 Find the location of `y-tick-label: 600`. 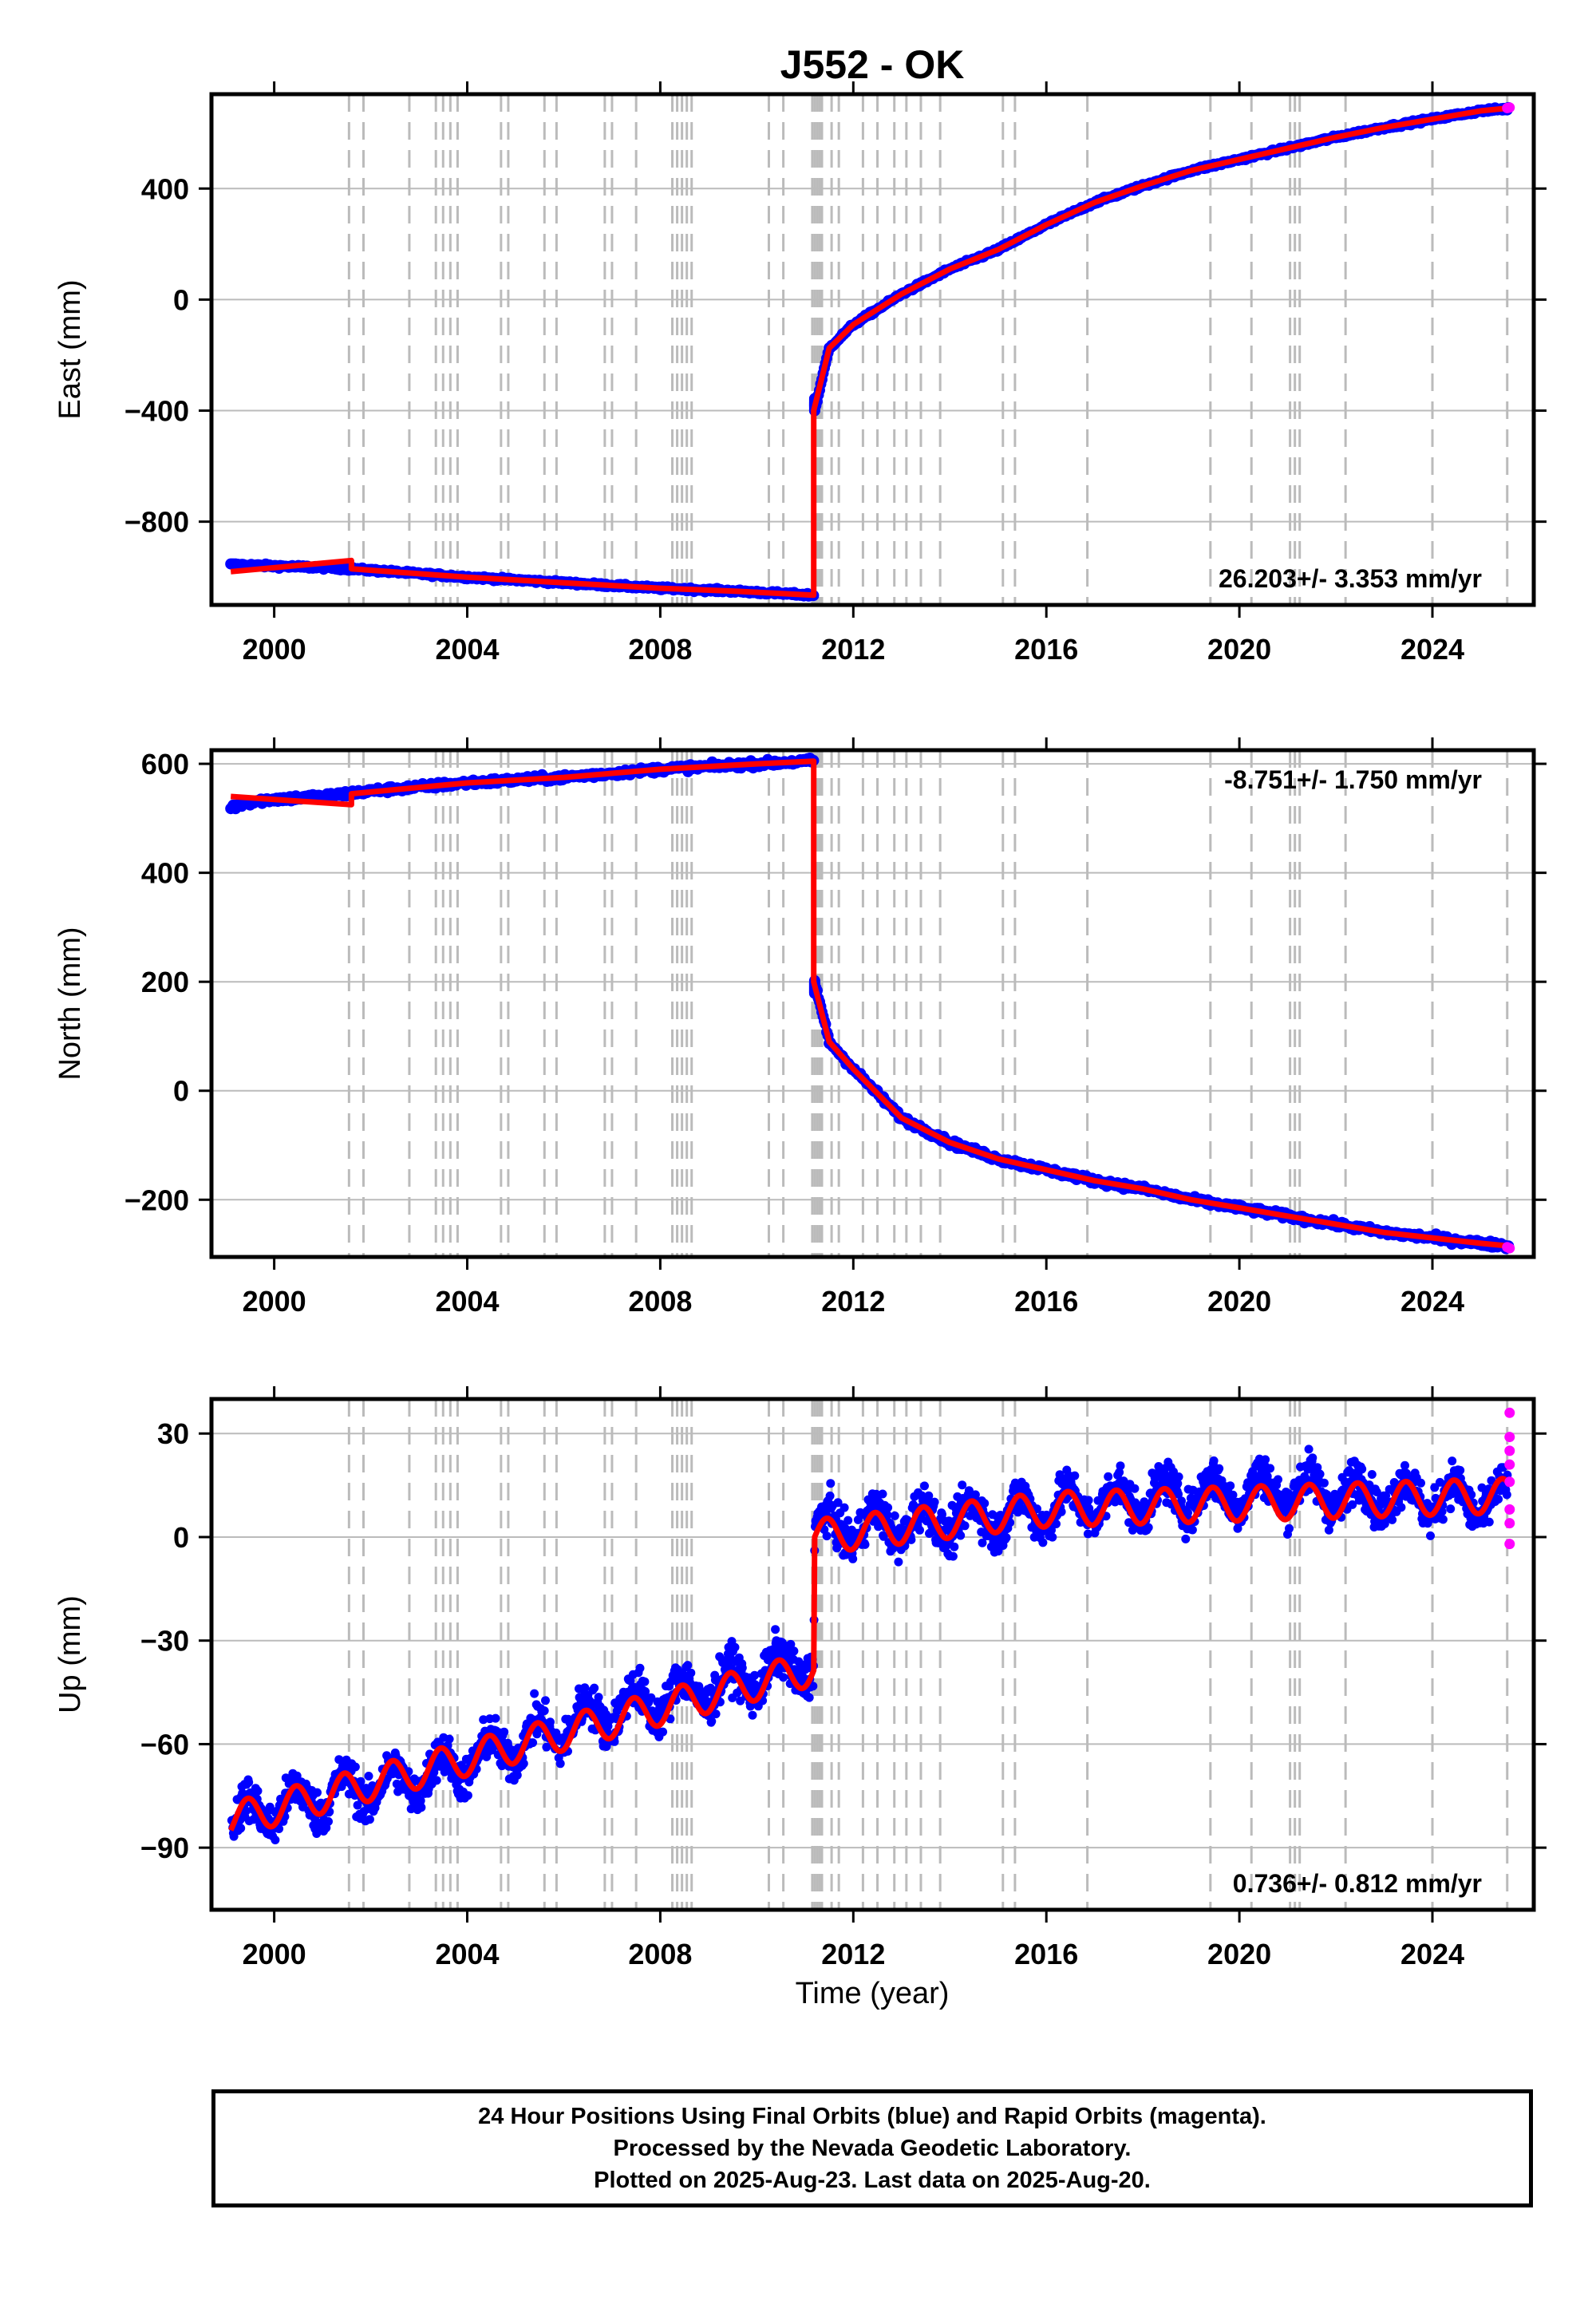

y-tick-label: 600 is located at coordinates (165, 764).